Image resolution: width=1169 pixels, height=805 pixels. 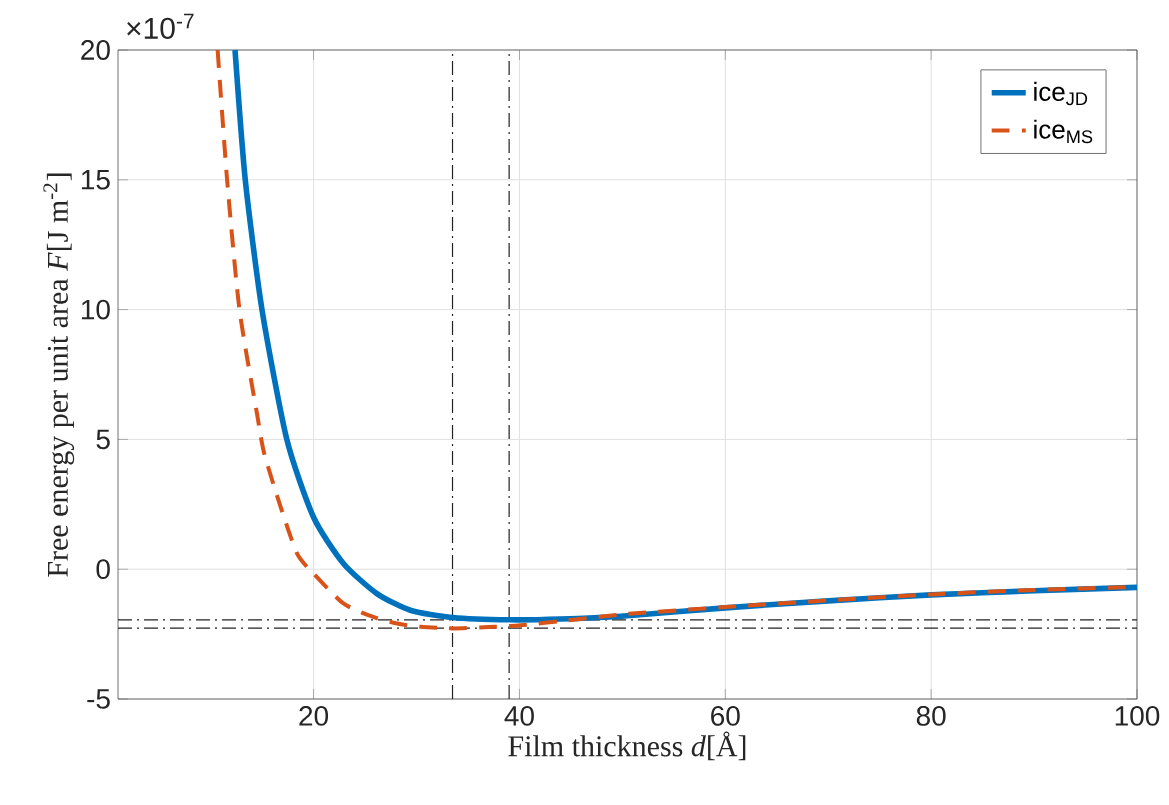 What do you see at coordinates (627, 746) in the screenshot?
I see `x-axis-title: Film thickness d[Å]` at bounding box center [627, 746].